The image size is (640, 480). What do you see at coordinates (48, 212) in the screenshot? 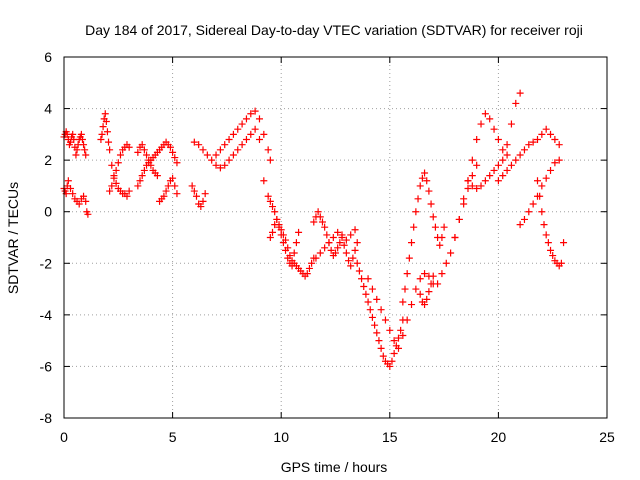
I see `y-tick-label: 0` at bounding box center [48, 212].